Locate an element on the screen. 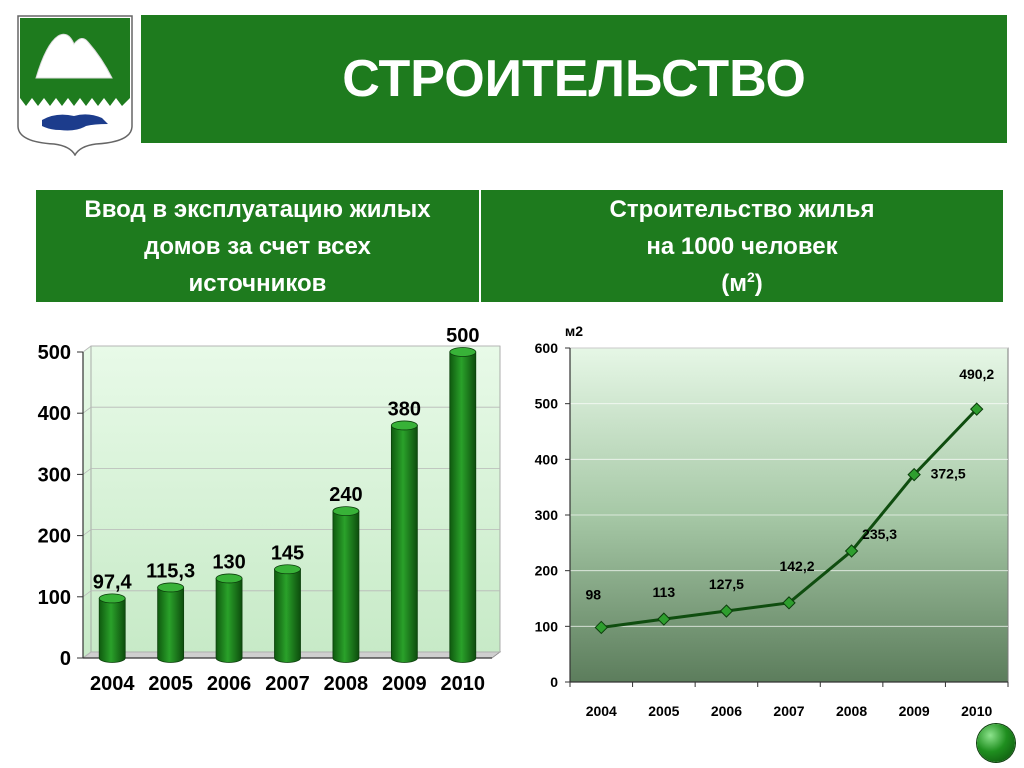  page-title: СТРОИТЕЛЬСТВО is located at coordinates (574, 79).